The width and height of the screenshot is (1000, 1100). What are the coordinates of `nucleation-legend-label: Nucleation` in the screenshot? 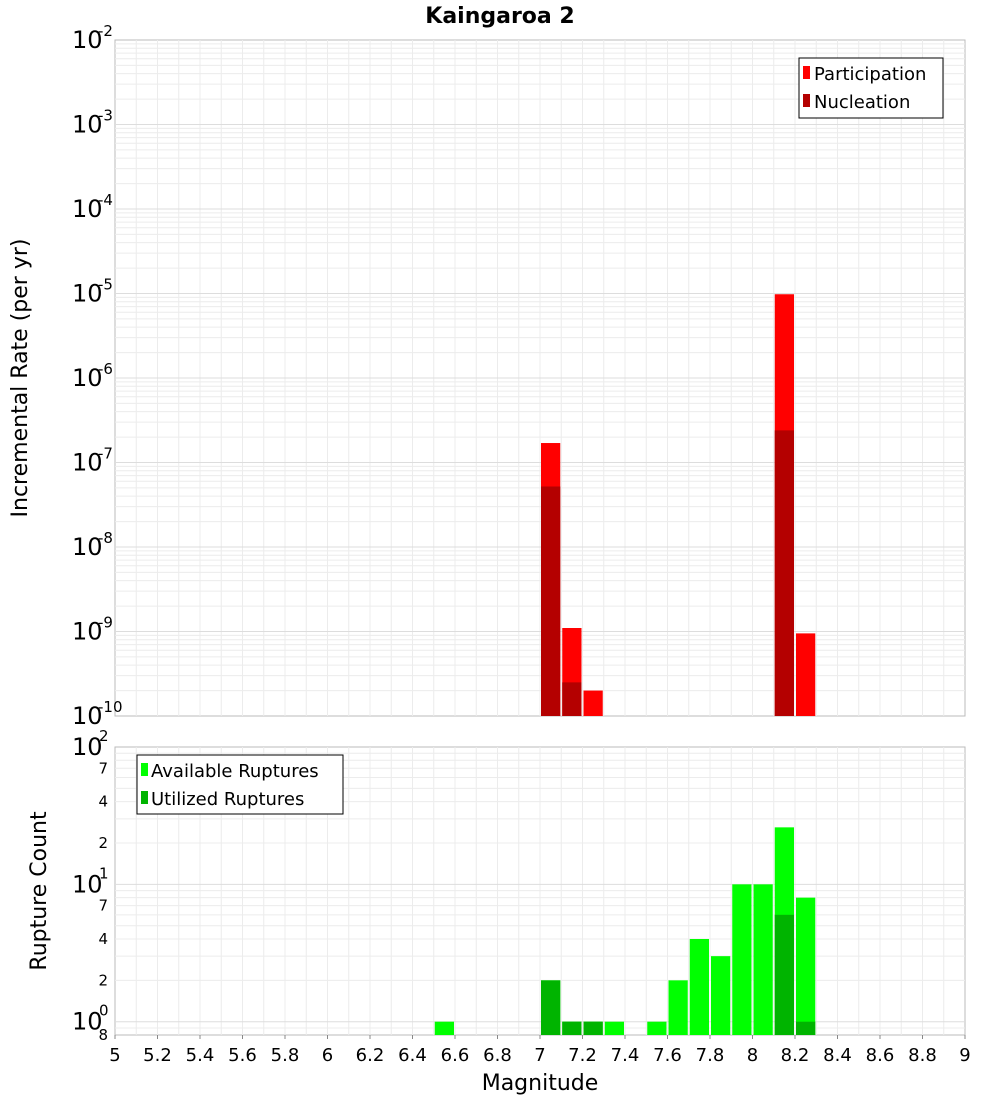 It's located at (862, 102).